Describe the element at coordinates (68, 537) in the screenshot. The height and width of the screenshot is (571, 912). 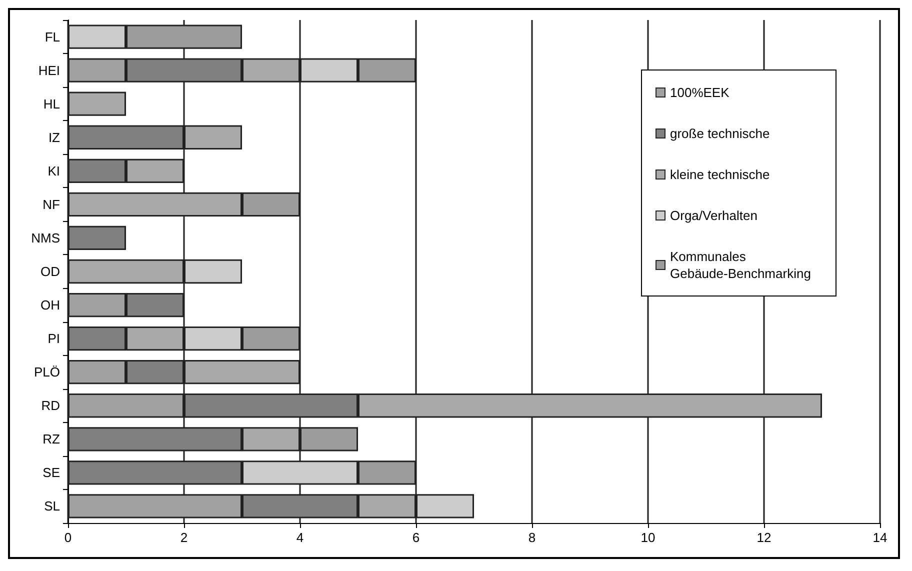
I see `x-tick-label: 0` at that location.